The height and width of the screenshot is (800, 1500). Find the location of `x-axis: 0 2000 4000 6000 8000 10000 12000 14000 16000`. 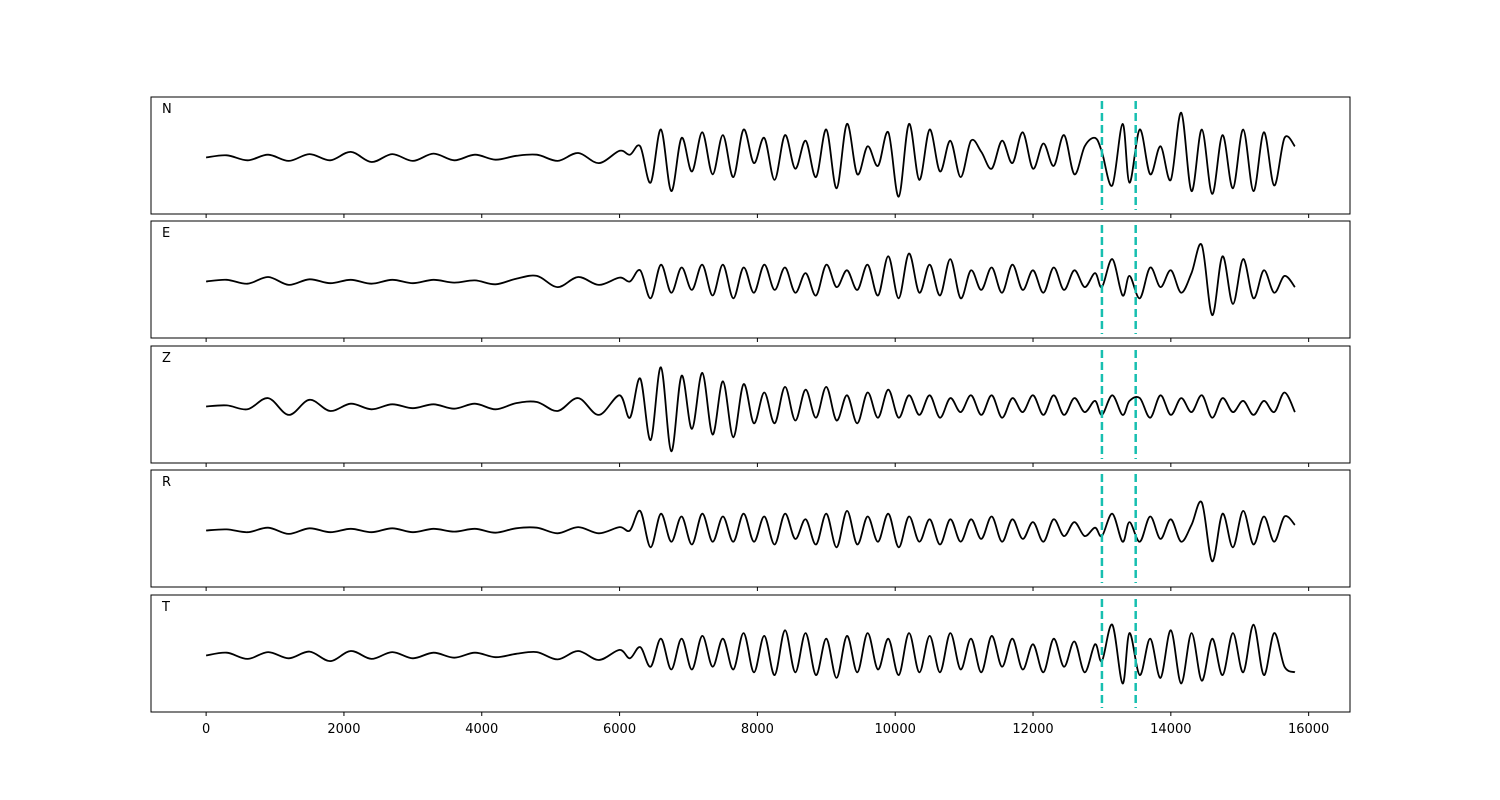

x-axis: 0 2000 4000 6000 8000 10000 12000 14000 16000 is located at coordinates (765, 729).